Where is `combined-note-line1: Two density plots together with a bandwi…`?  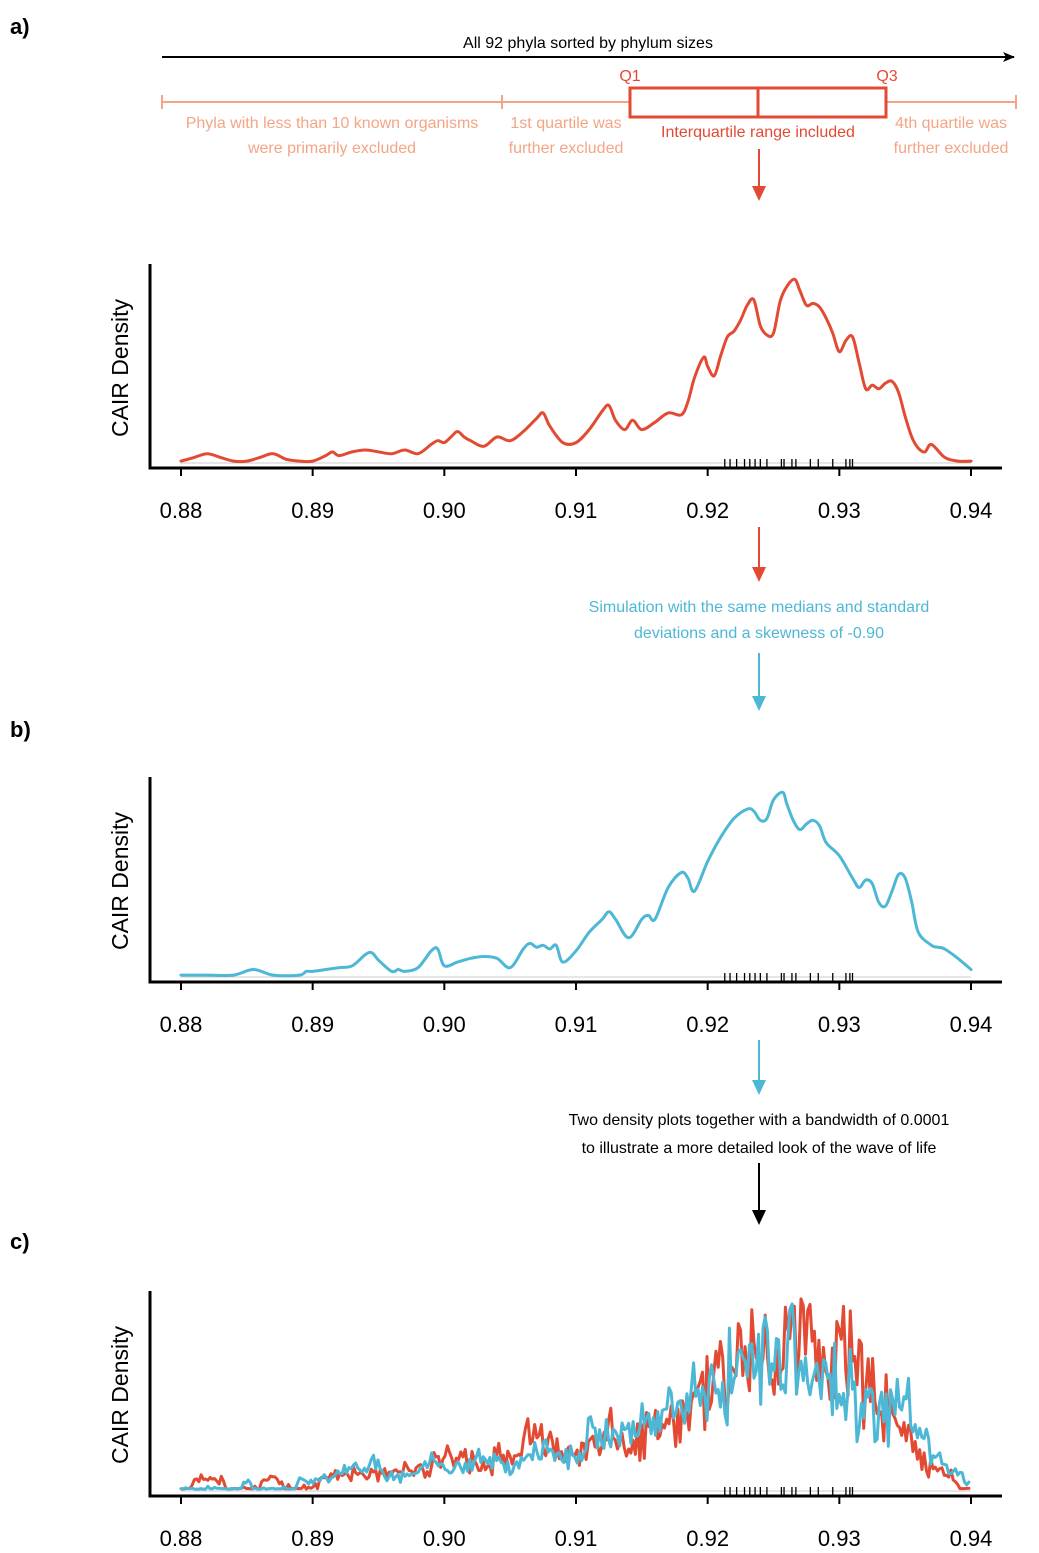 combined-note-line1: Two density plots together with a bandwi… is located at coordinates (759, 1120).